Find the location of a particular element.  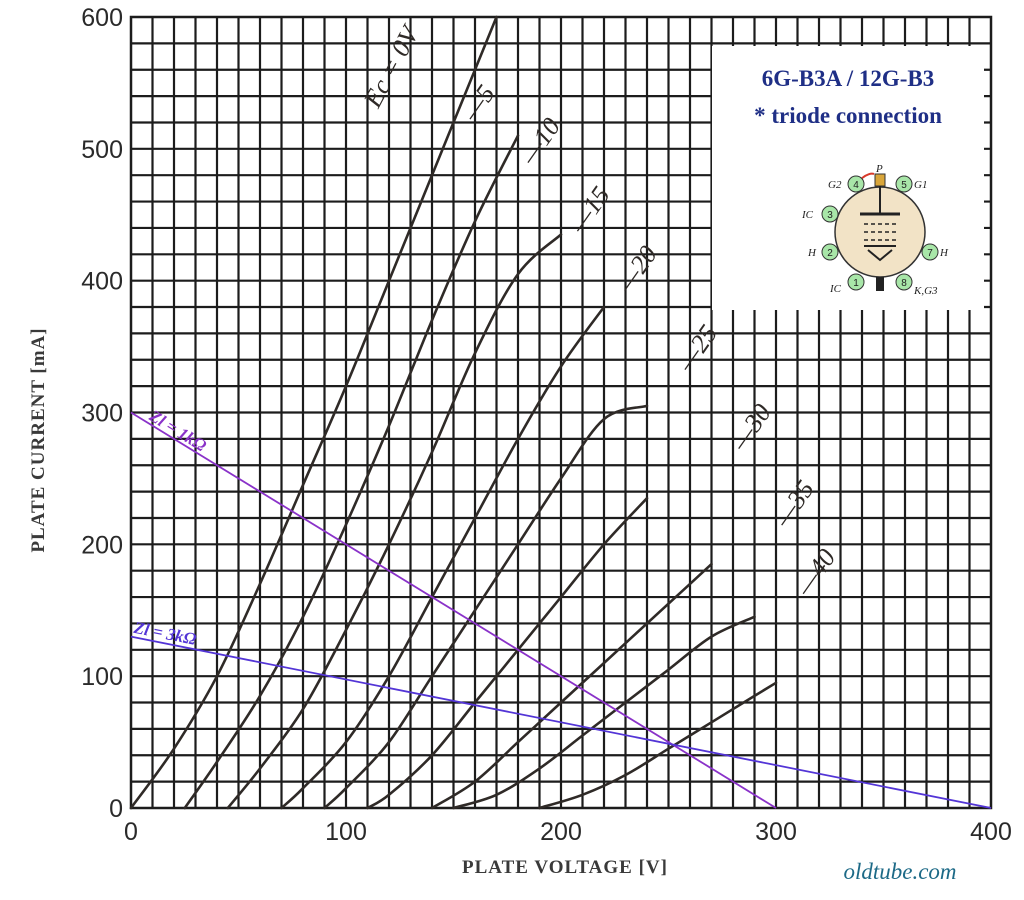

pin-g1-label: G1 is located at coordinates (920, 185).